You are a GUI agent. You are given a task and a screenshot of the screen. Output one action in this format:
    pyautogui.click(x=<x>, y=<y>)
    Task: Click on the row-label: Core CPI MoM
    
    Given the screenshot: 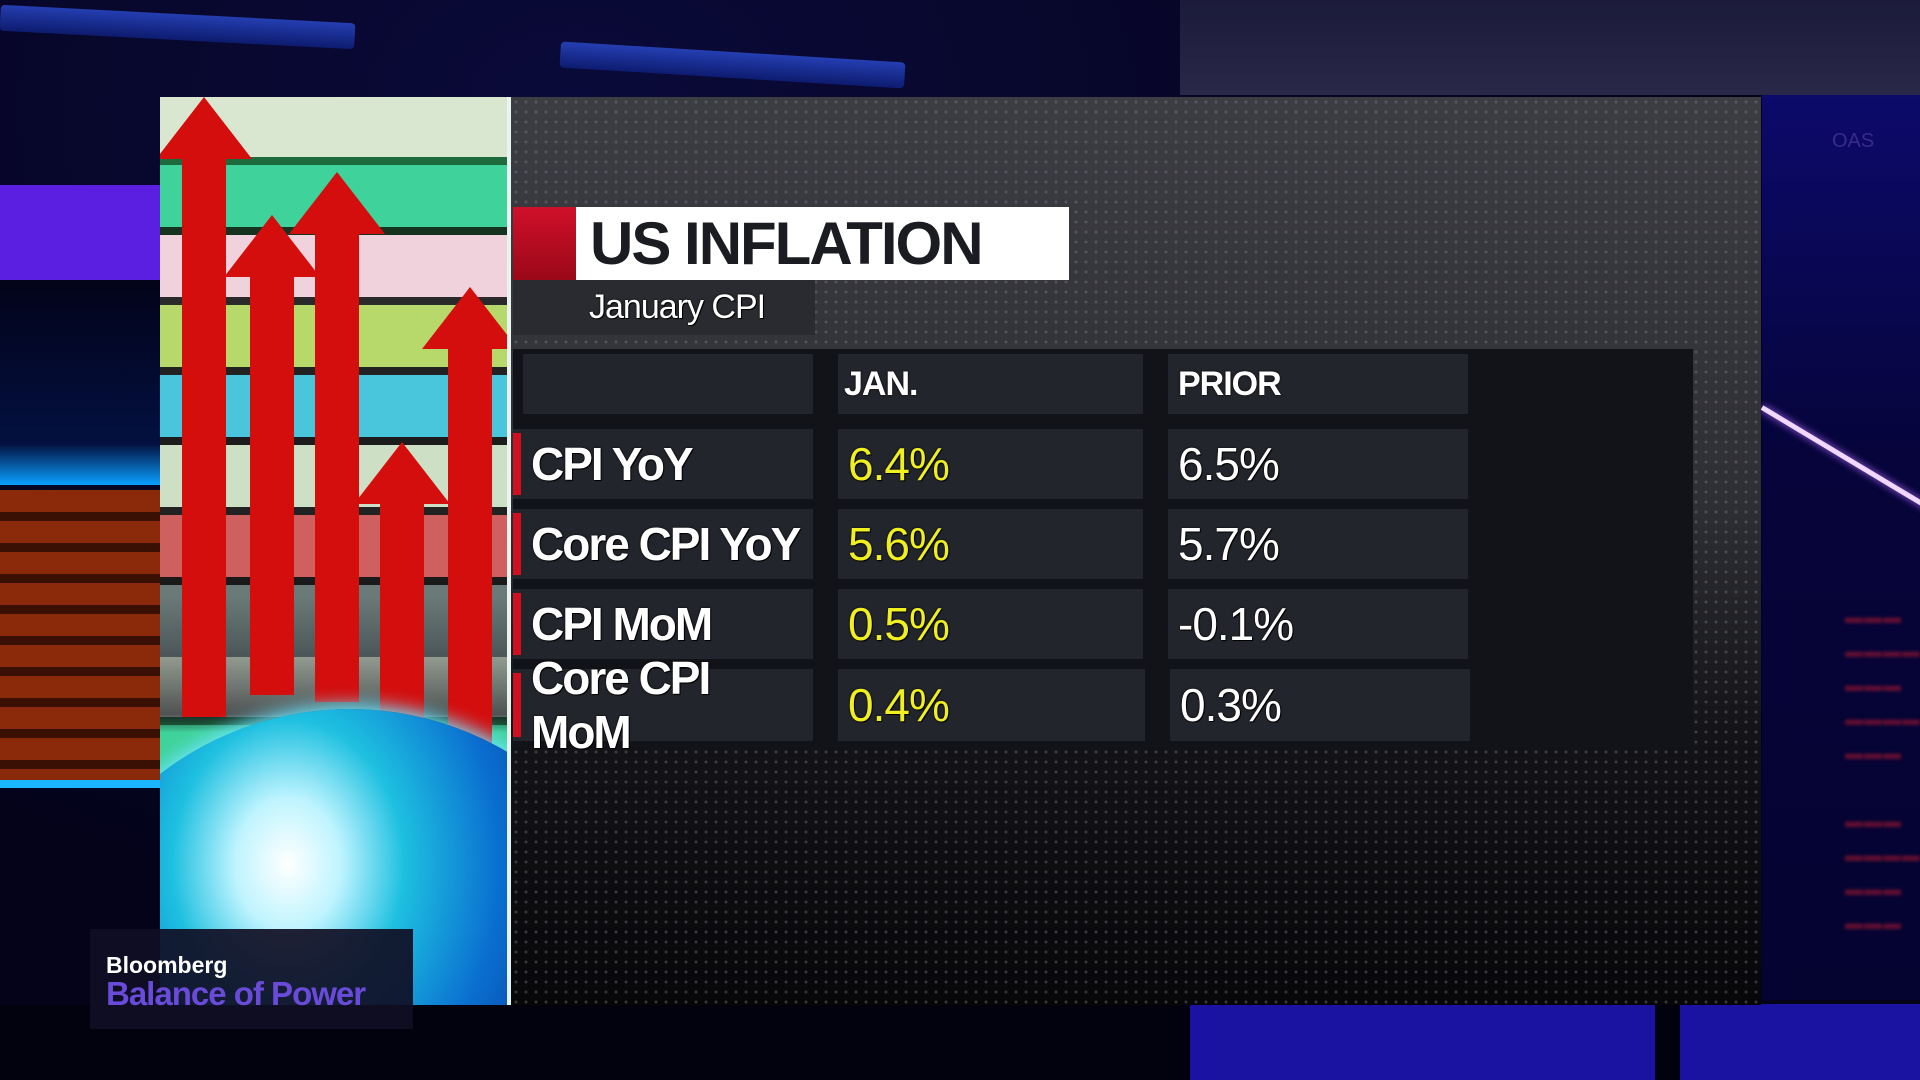 What is the action you would take?
    pyautogui.click(x=621, y=705)
    